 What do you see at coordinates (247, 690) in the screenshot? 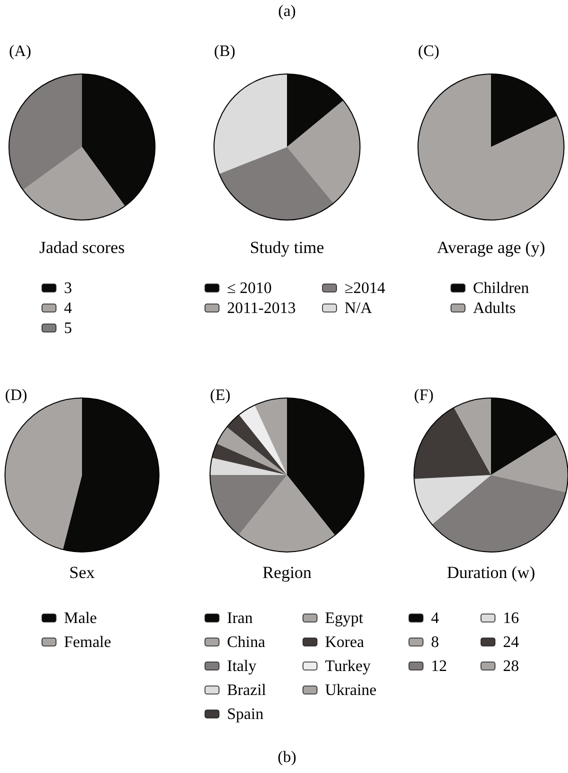
I see `legend-label: Brazil` at bounding box center [247, 690].